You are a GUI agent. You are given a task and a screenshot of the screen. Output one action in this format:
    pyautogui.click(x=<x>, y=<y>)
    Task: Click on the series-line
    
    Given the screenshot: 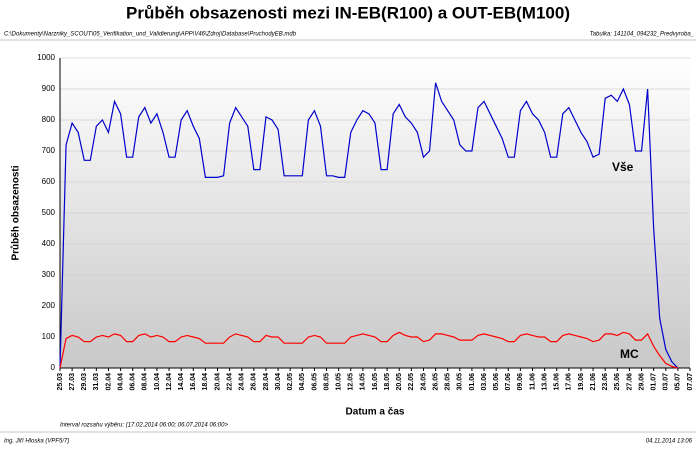 What is the action you would take?
    pyautogui.click(x=369, y=350)
    